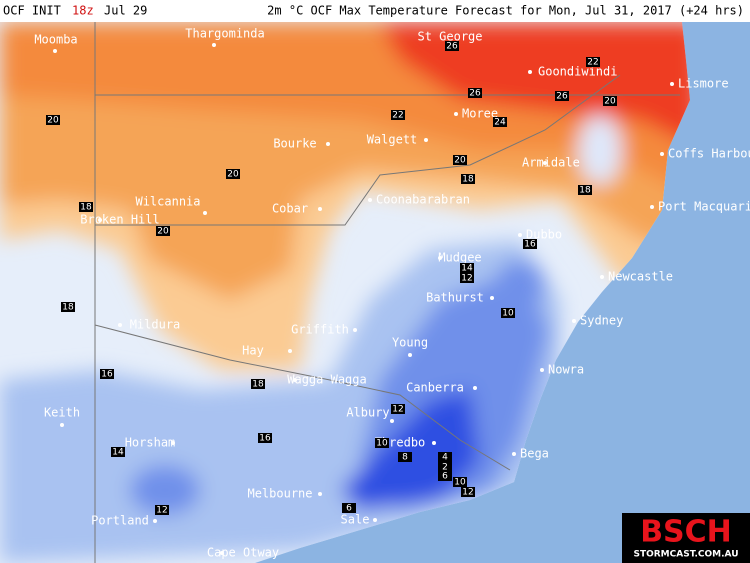 The width and height of the screenshot is (750, 563). Describe the element at coordinates (120, 521) in the screenshot. I see `place-label: Portland` at that location.